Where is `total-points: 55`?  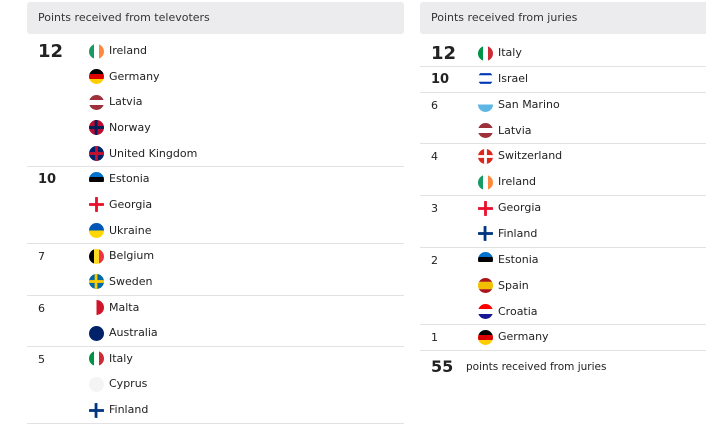
total-points: 55 is located at coordinates (442, 367).